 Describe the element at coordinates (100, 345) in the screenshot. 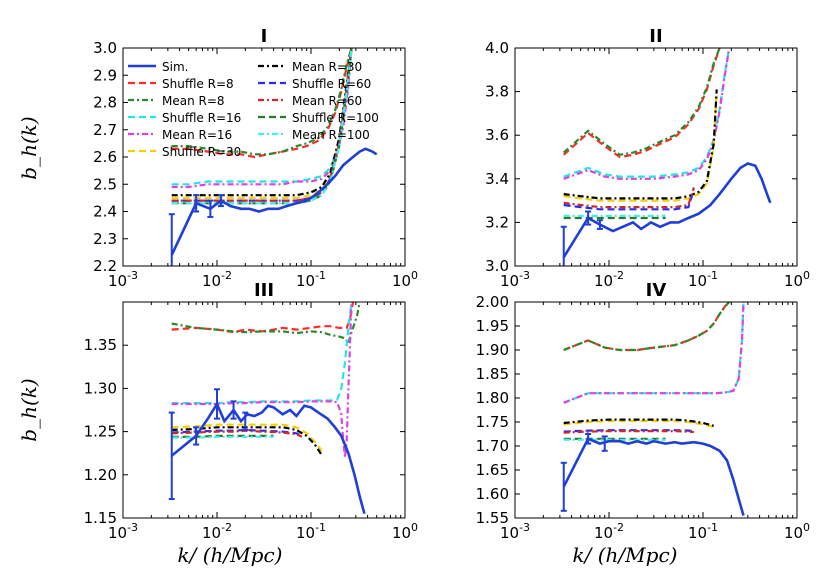

I see `y-tick-label: 1.35` at that location.